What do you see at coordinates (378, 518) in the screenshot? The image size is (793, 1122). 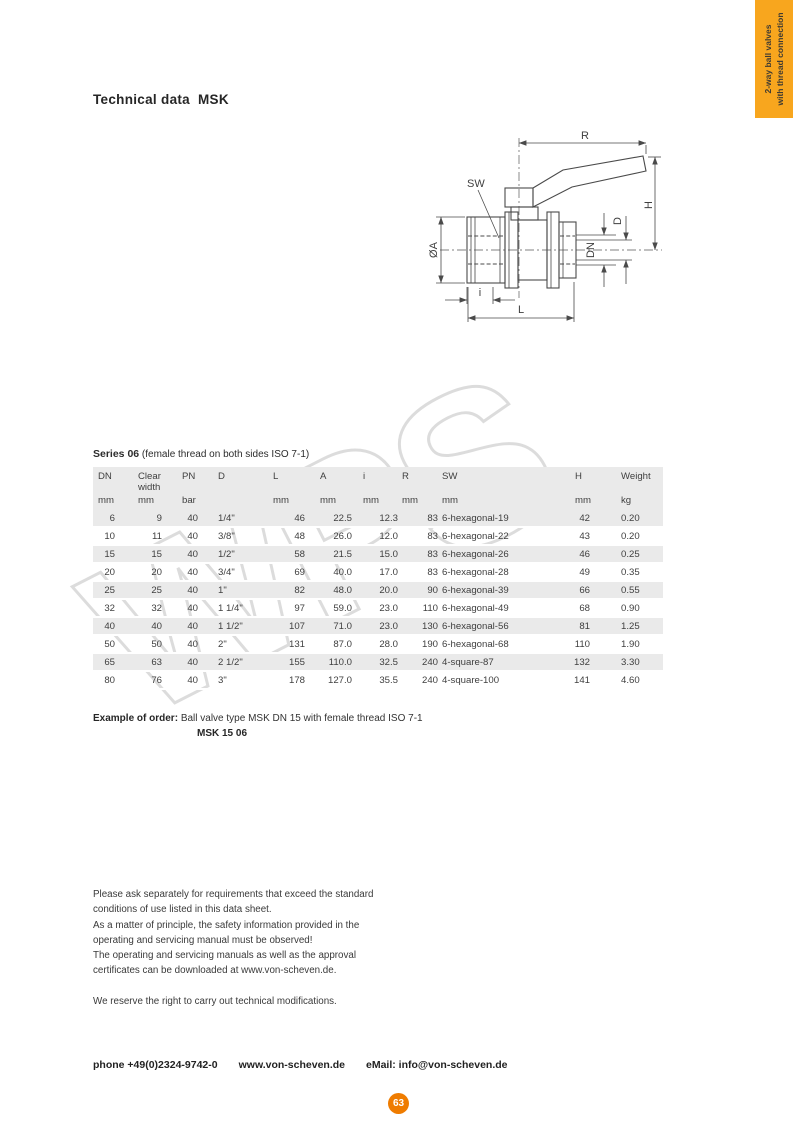 I see `table-row: 6 9 40 1/4" 46 22.5 12.3 83 6-hexagonal-19 42 0.20` at bounding box center [378, 518].